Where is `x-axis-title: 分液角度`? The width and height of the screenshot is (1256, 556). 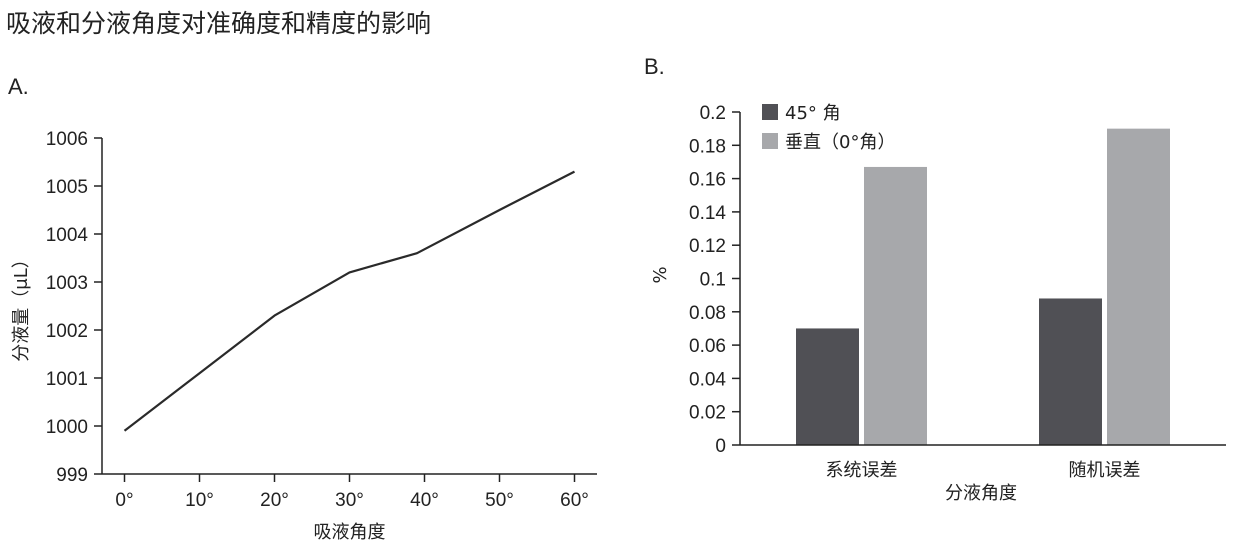
x-axis-title: 分液角度 is located at coordinates (981, 493).